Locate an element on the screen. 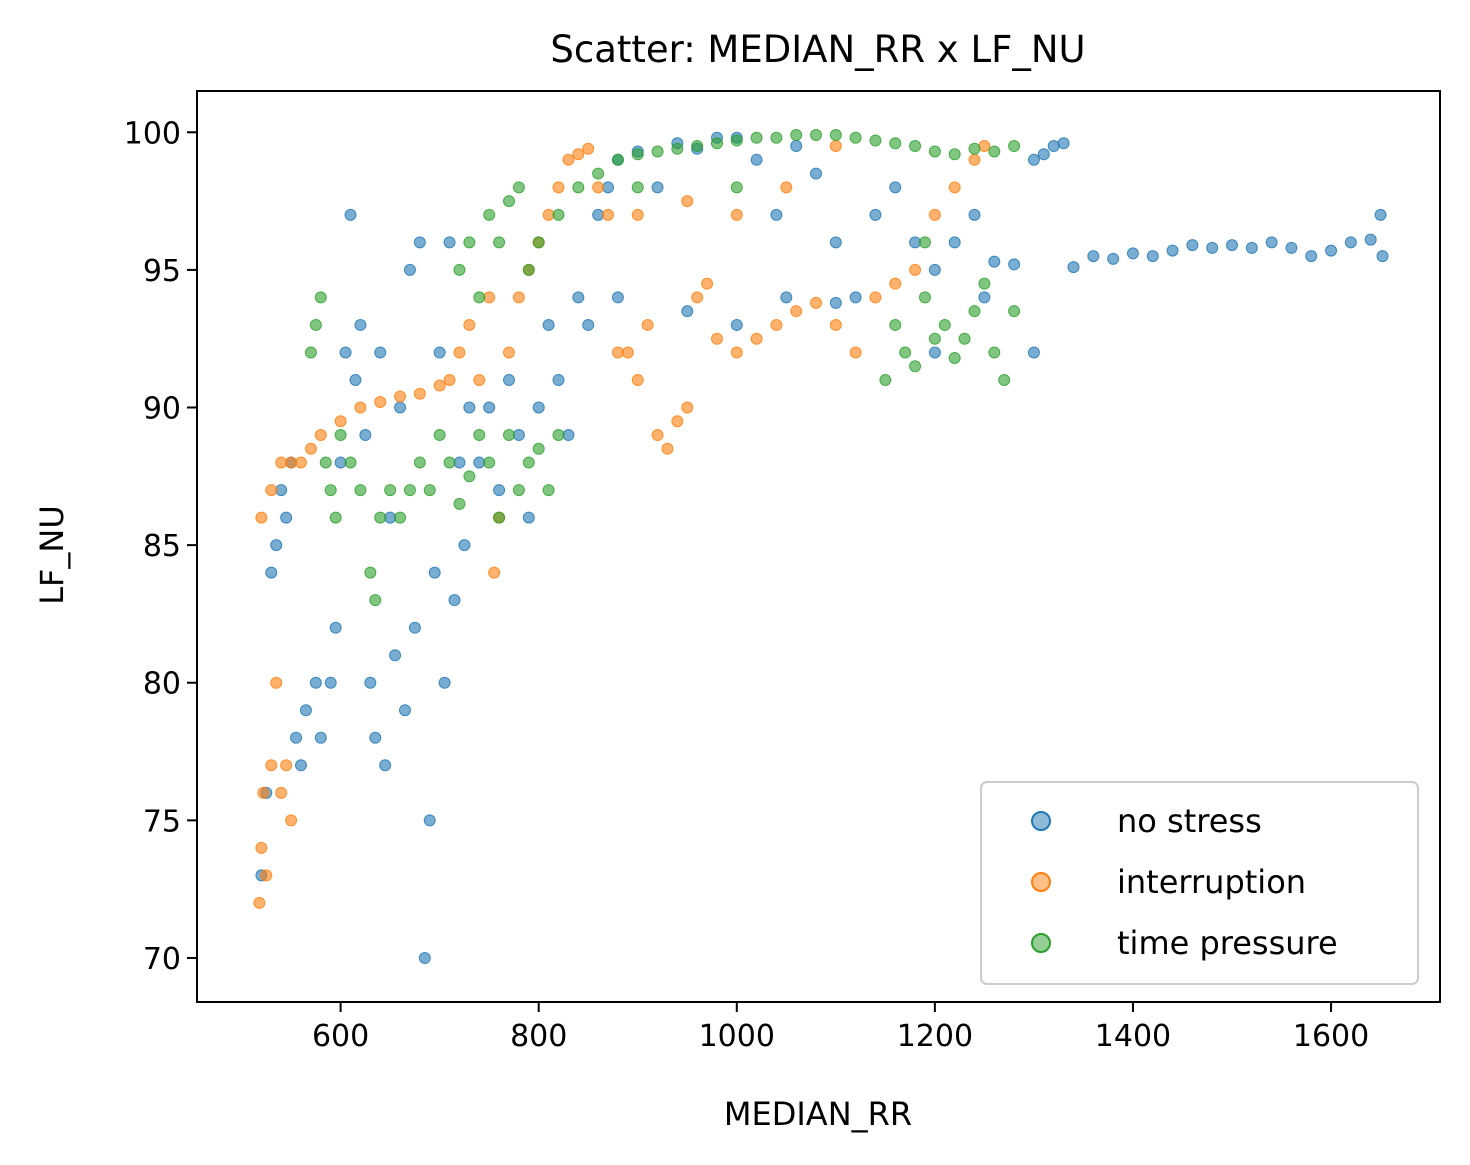 This screenshot has width=1470, height=1165. x-tick-label: 1000 is located at coordinates (737, 1036).